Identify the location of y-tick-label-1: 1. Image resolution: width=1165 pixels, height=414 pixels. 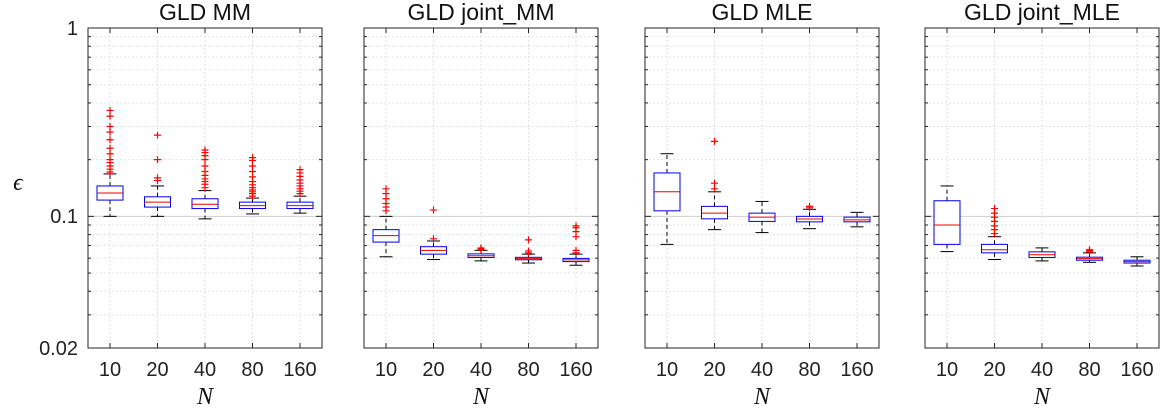
(72, 29).